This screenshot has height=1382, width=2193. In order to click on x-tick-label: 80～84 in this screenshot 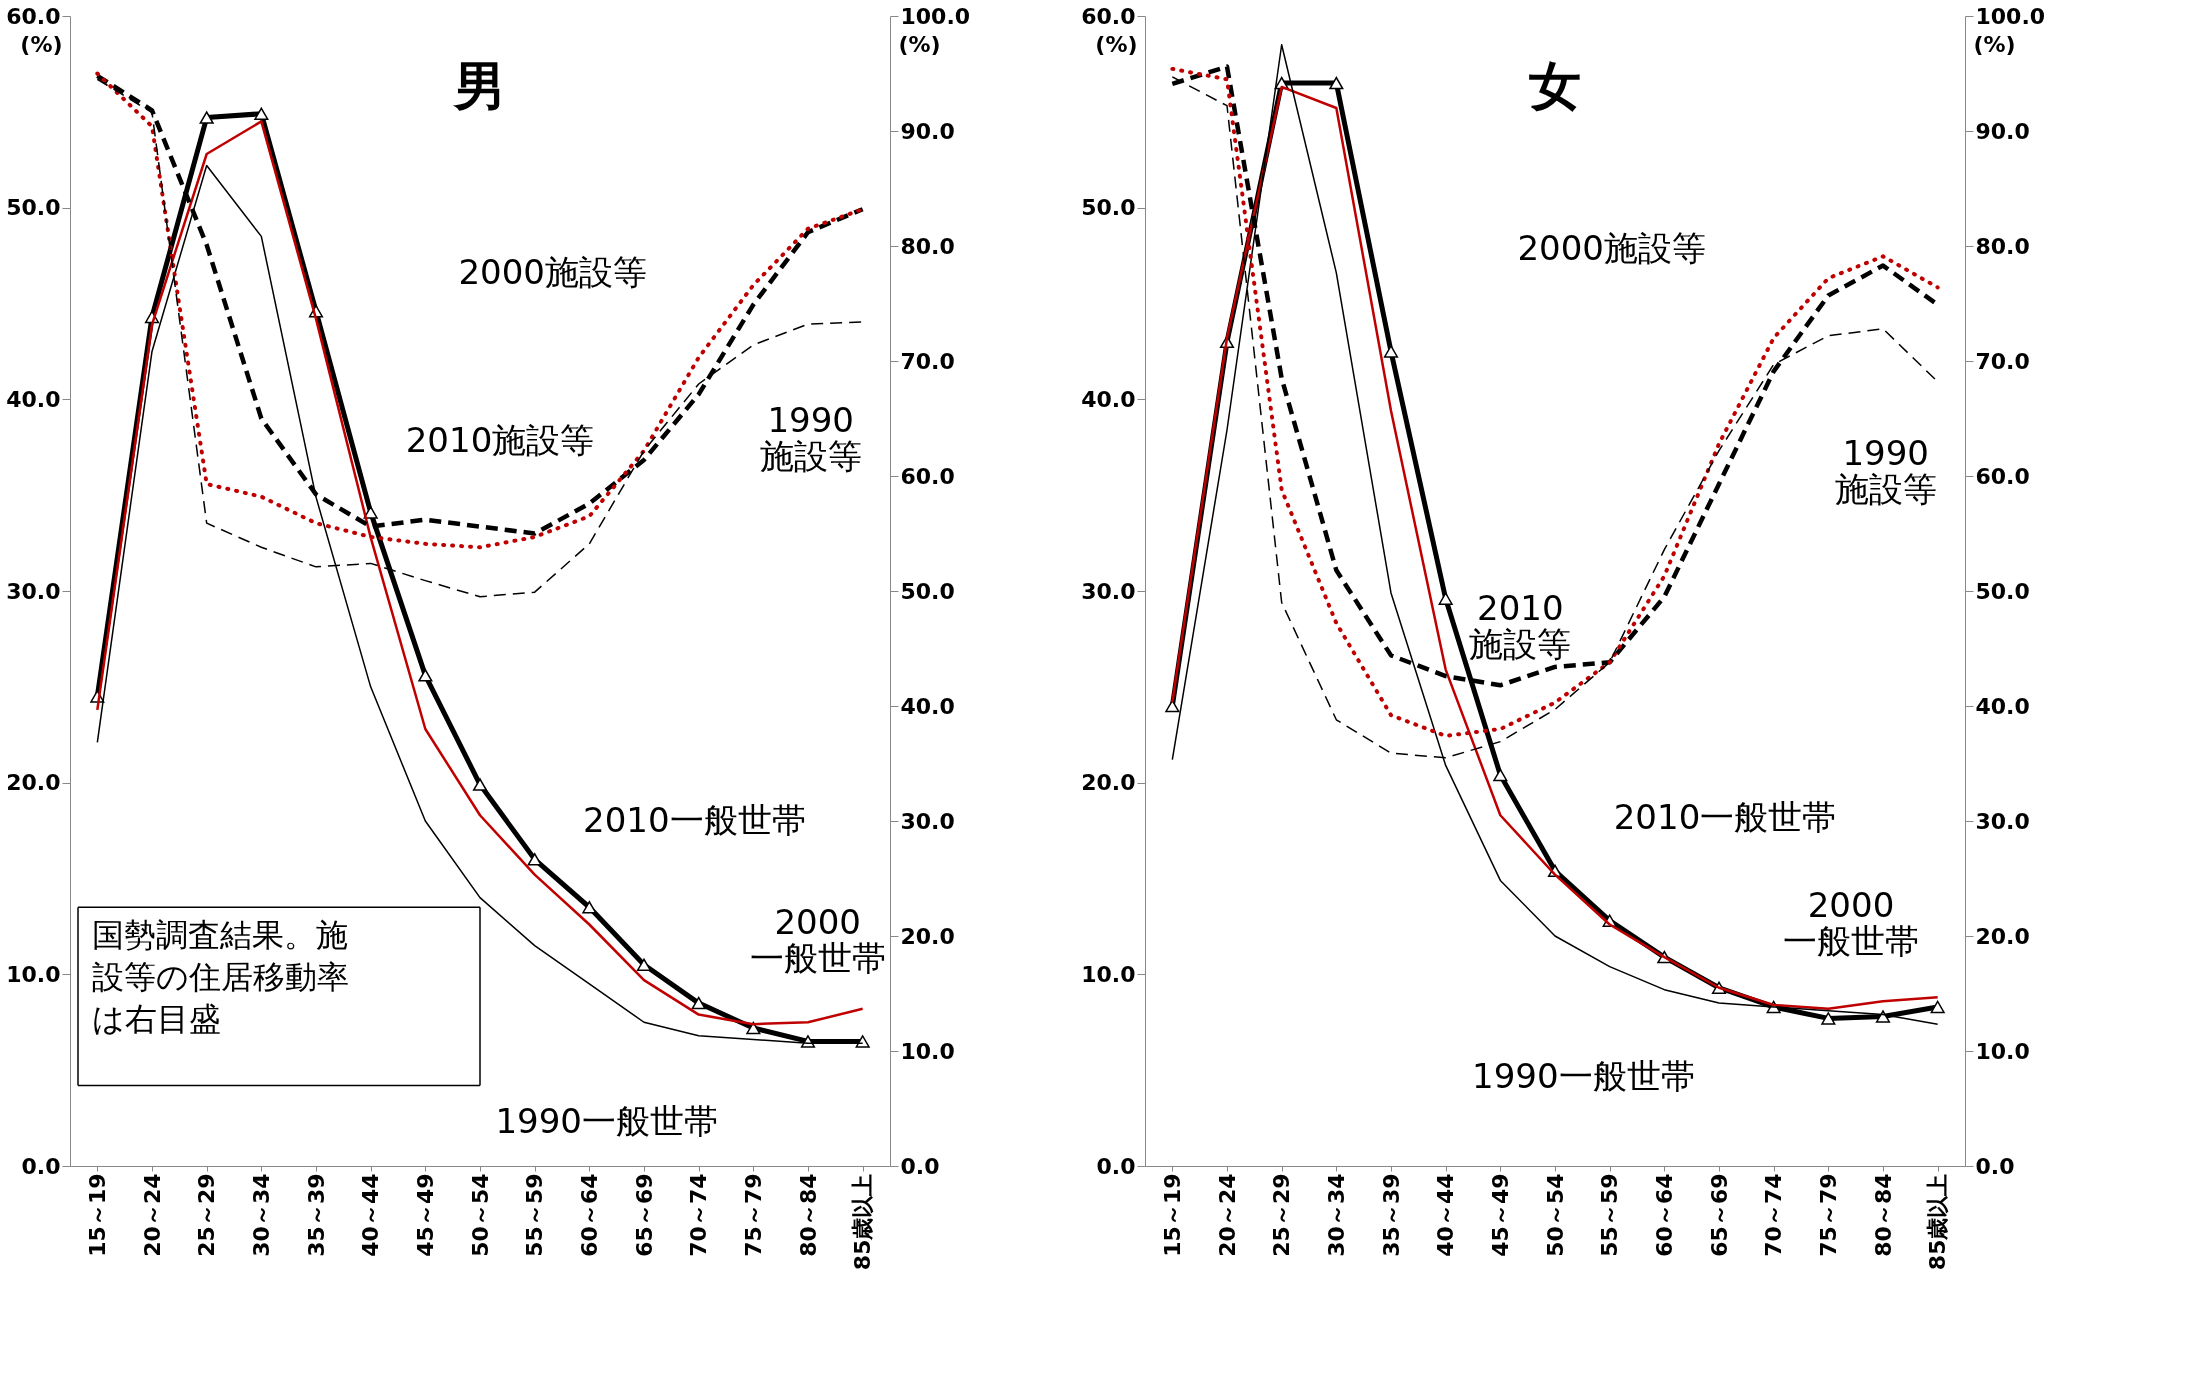, I will do `click(808, 1215)`.